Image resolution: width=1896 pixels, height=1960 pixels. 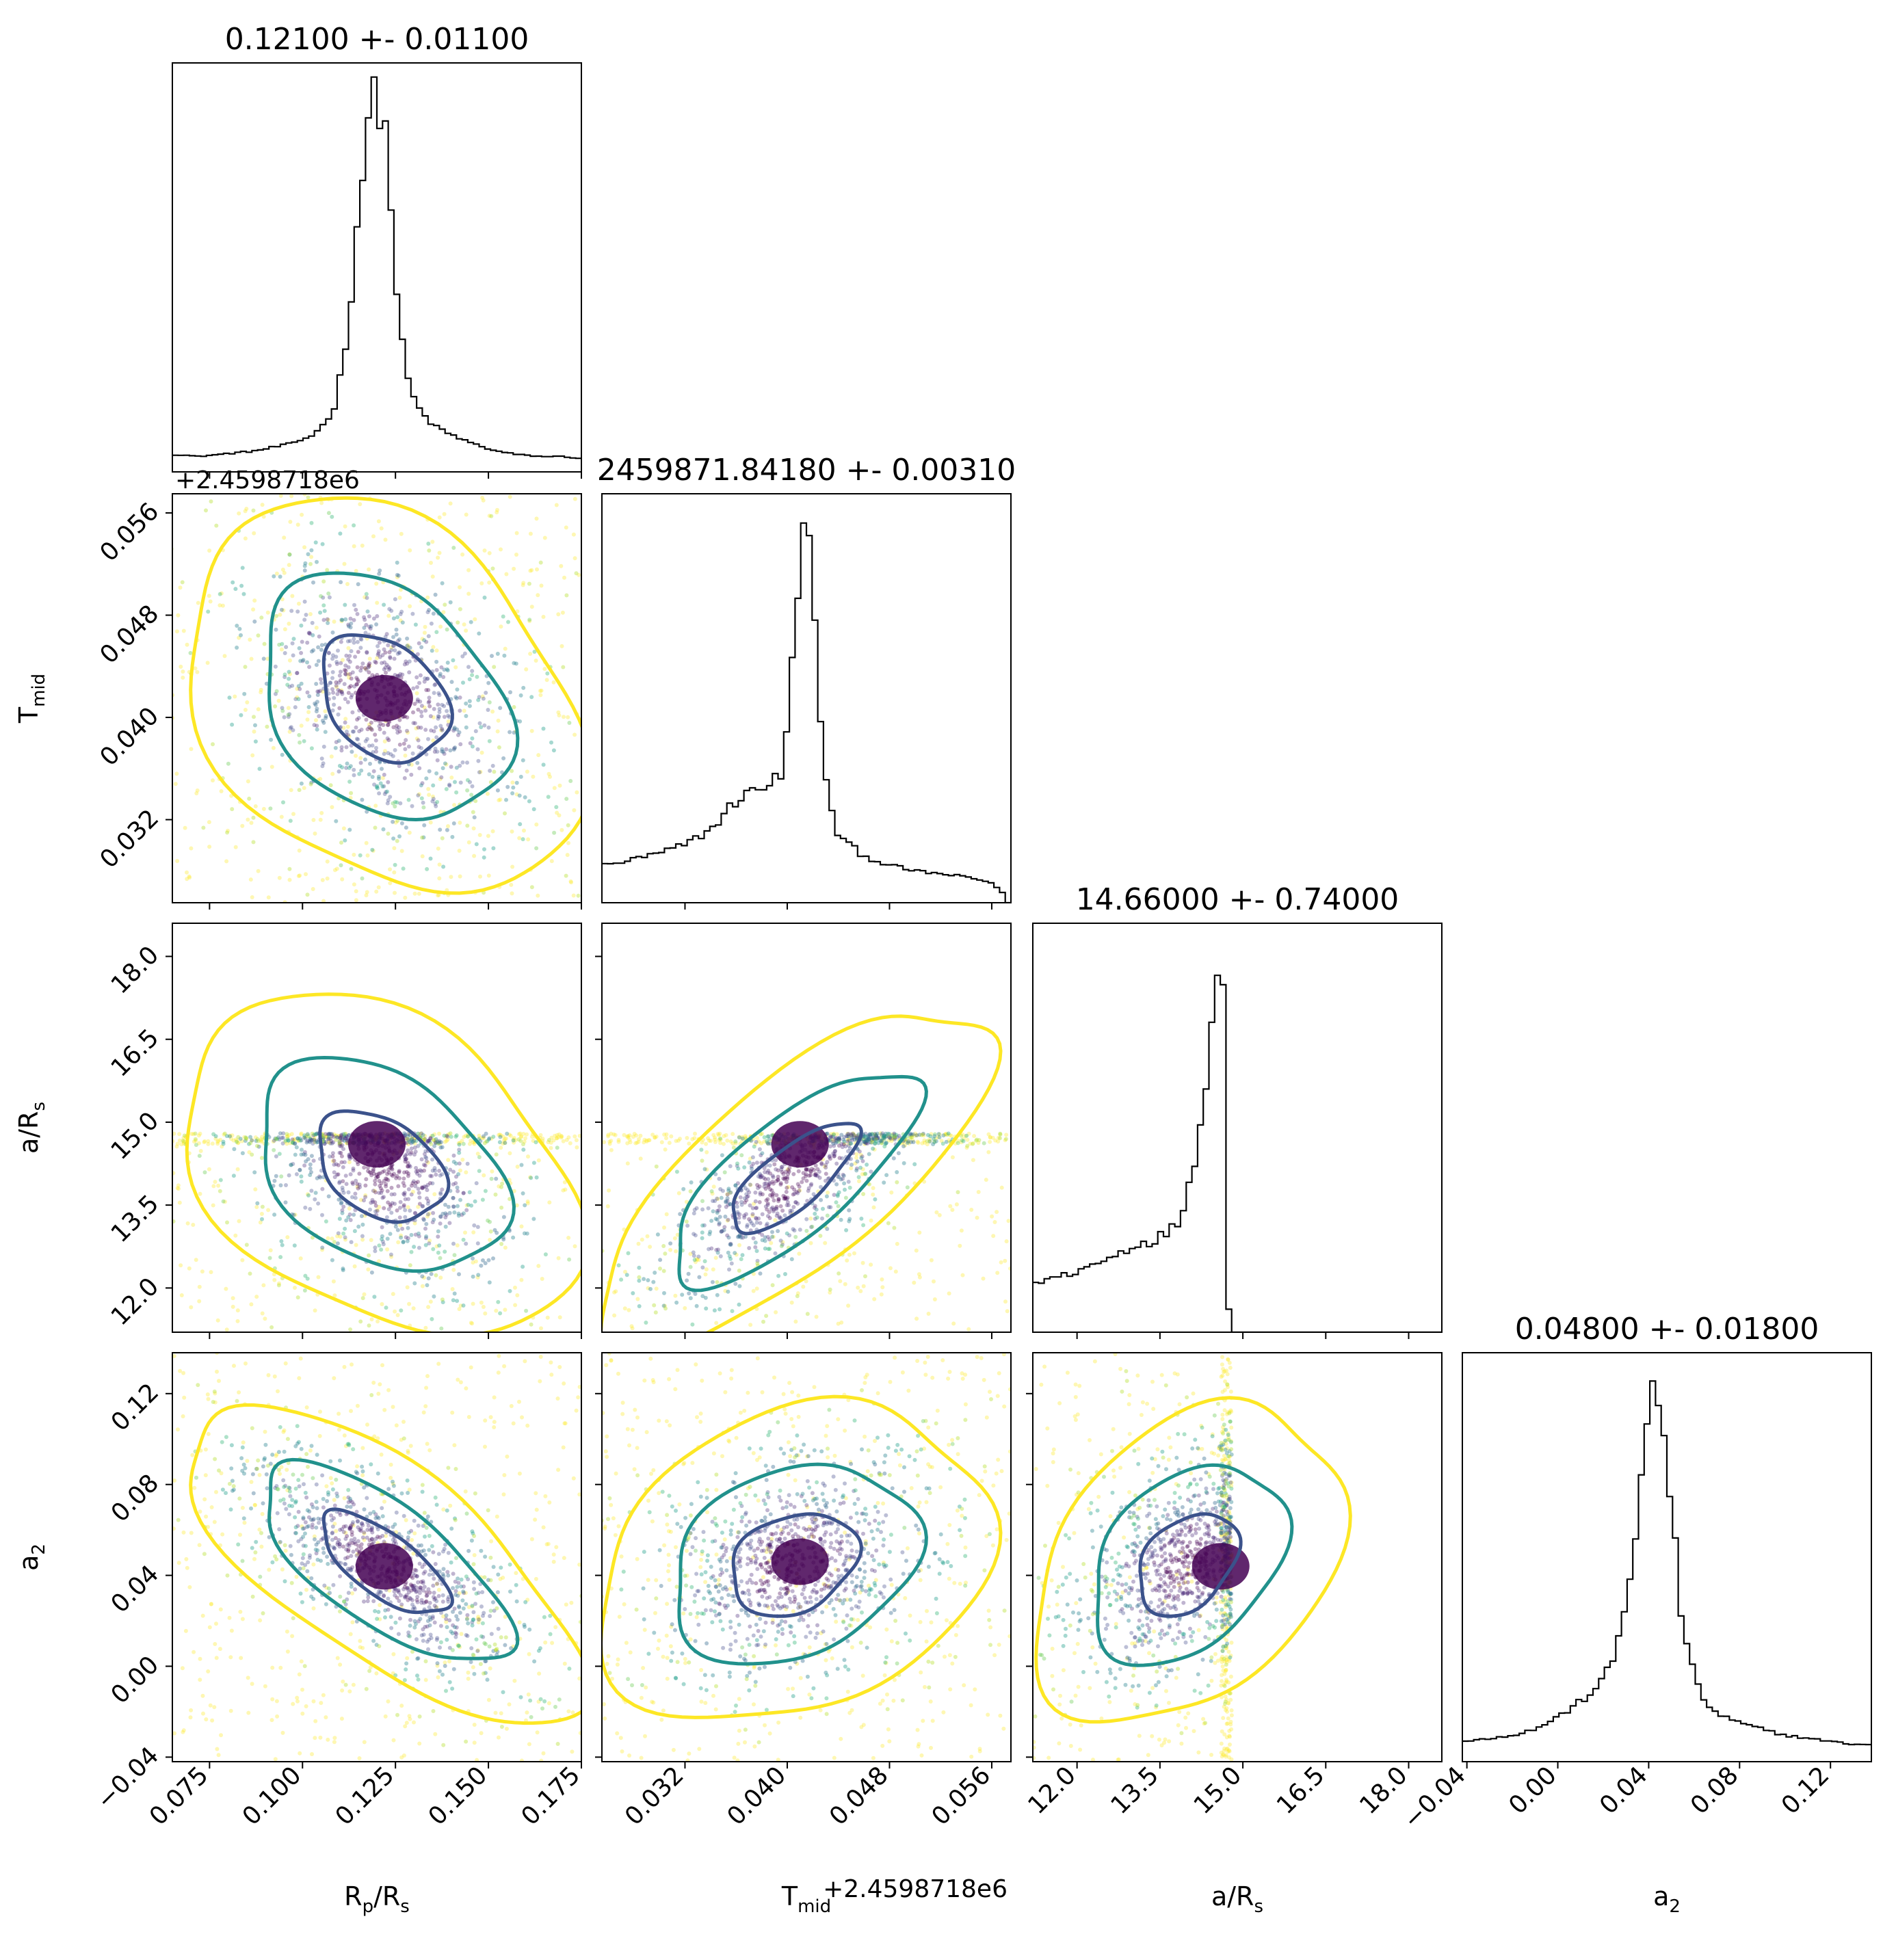 What do you see at coordinates (377, 698) in the screenshot?
I see `scatter-panel-rp-tmid` at bounding box center [377, 698].